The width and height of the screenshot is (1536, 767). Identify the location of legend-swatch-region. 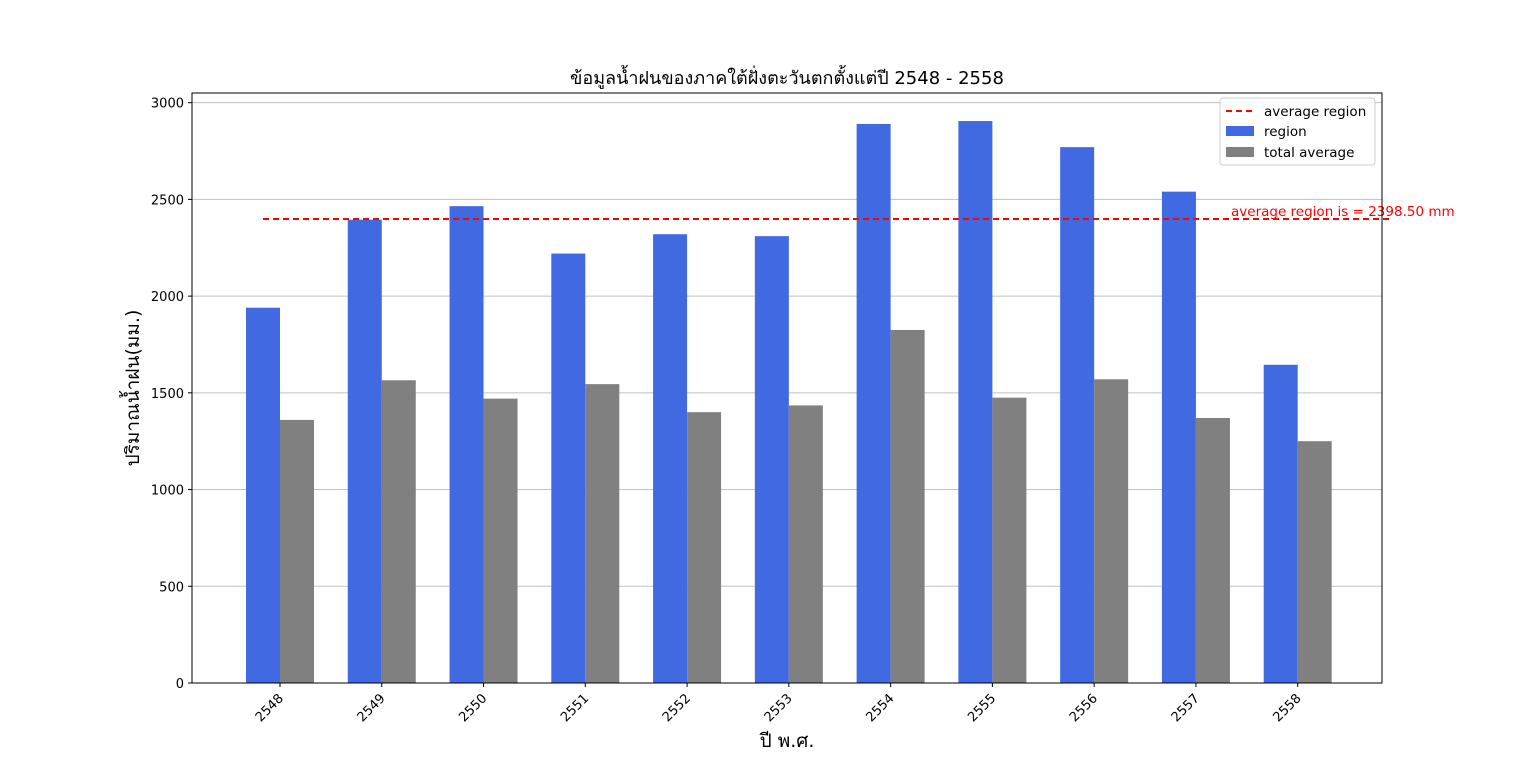
(1240, 131).